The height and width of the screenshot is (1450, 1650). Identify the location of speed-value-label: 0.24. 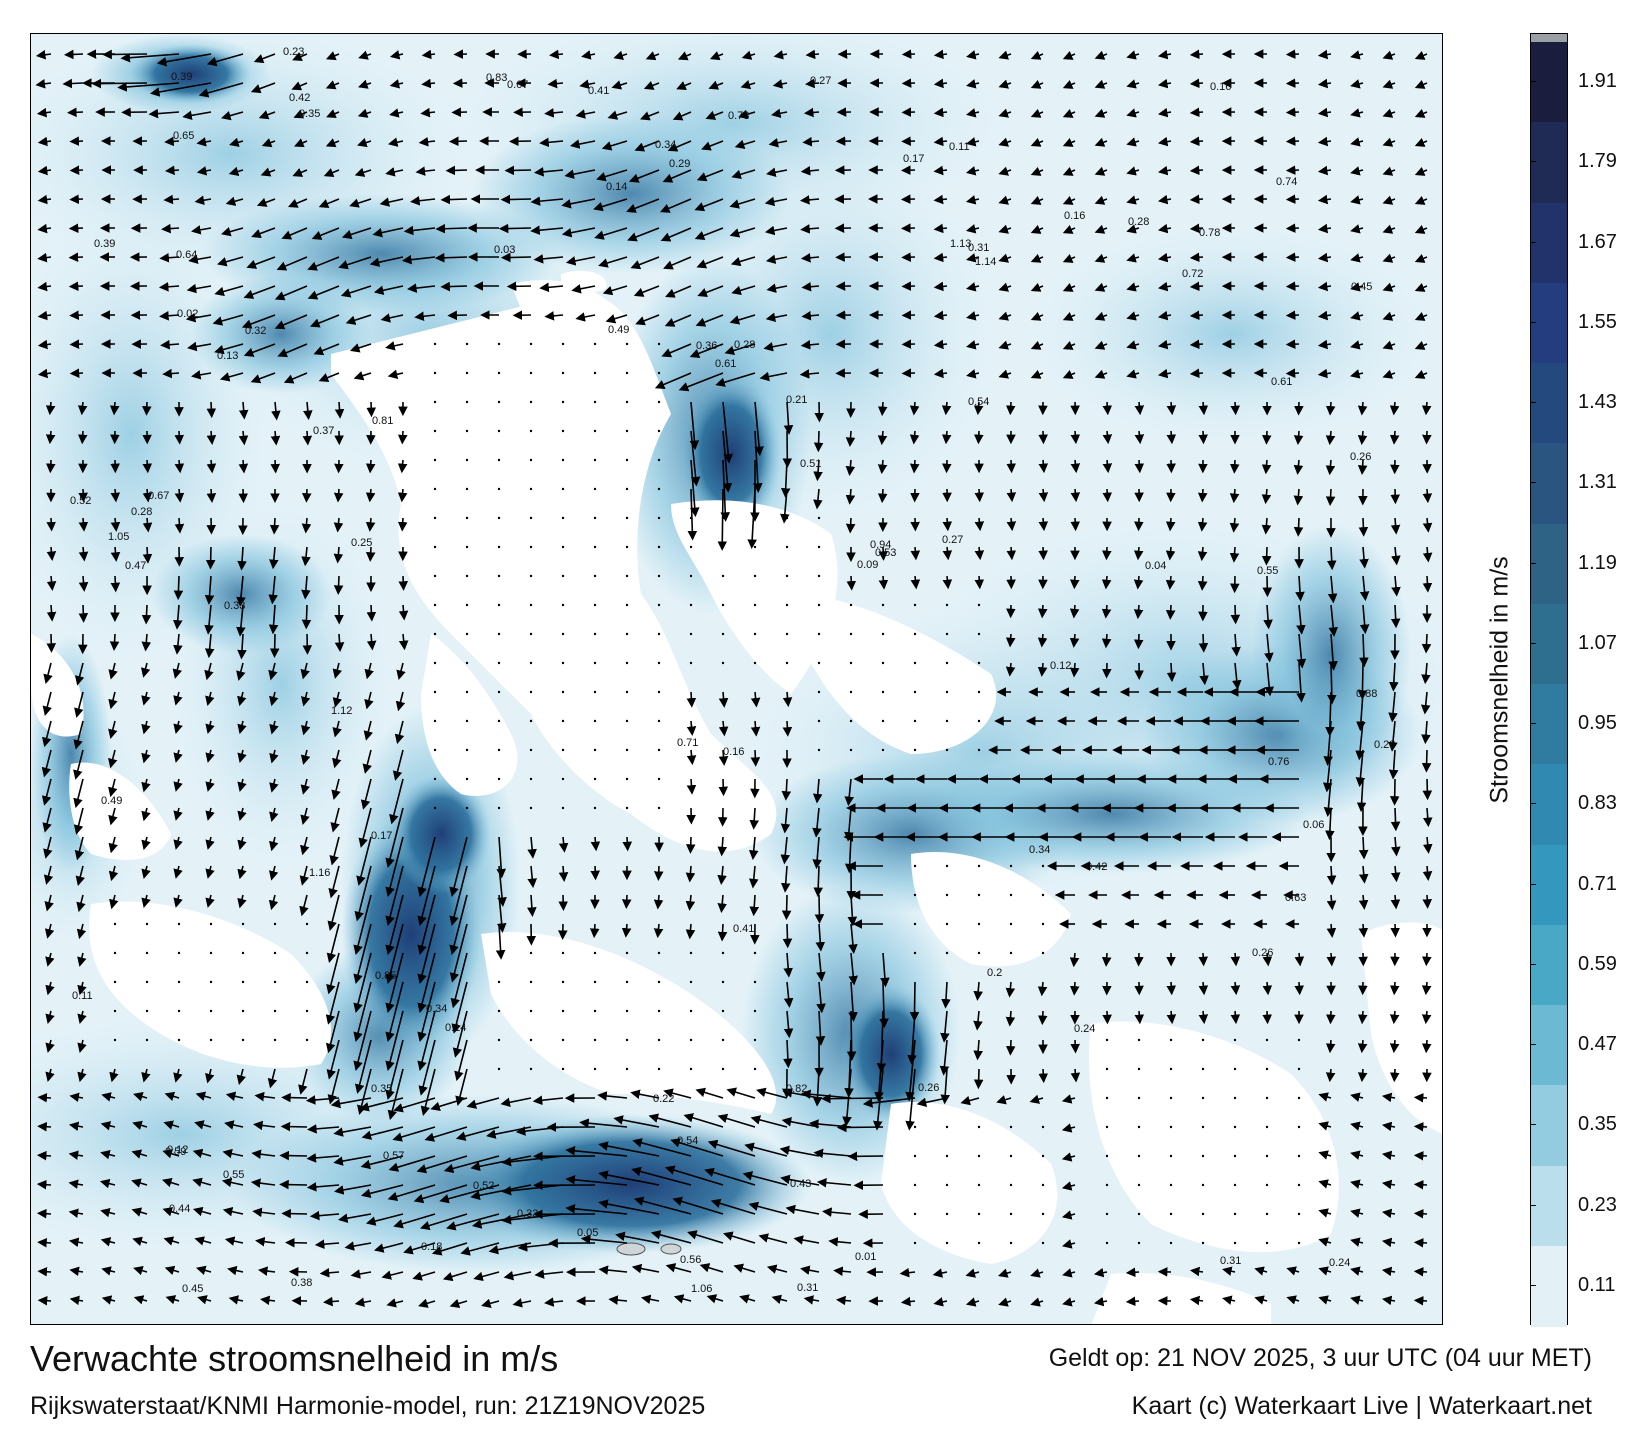
(1084, 1029).